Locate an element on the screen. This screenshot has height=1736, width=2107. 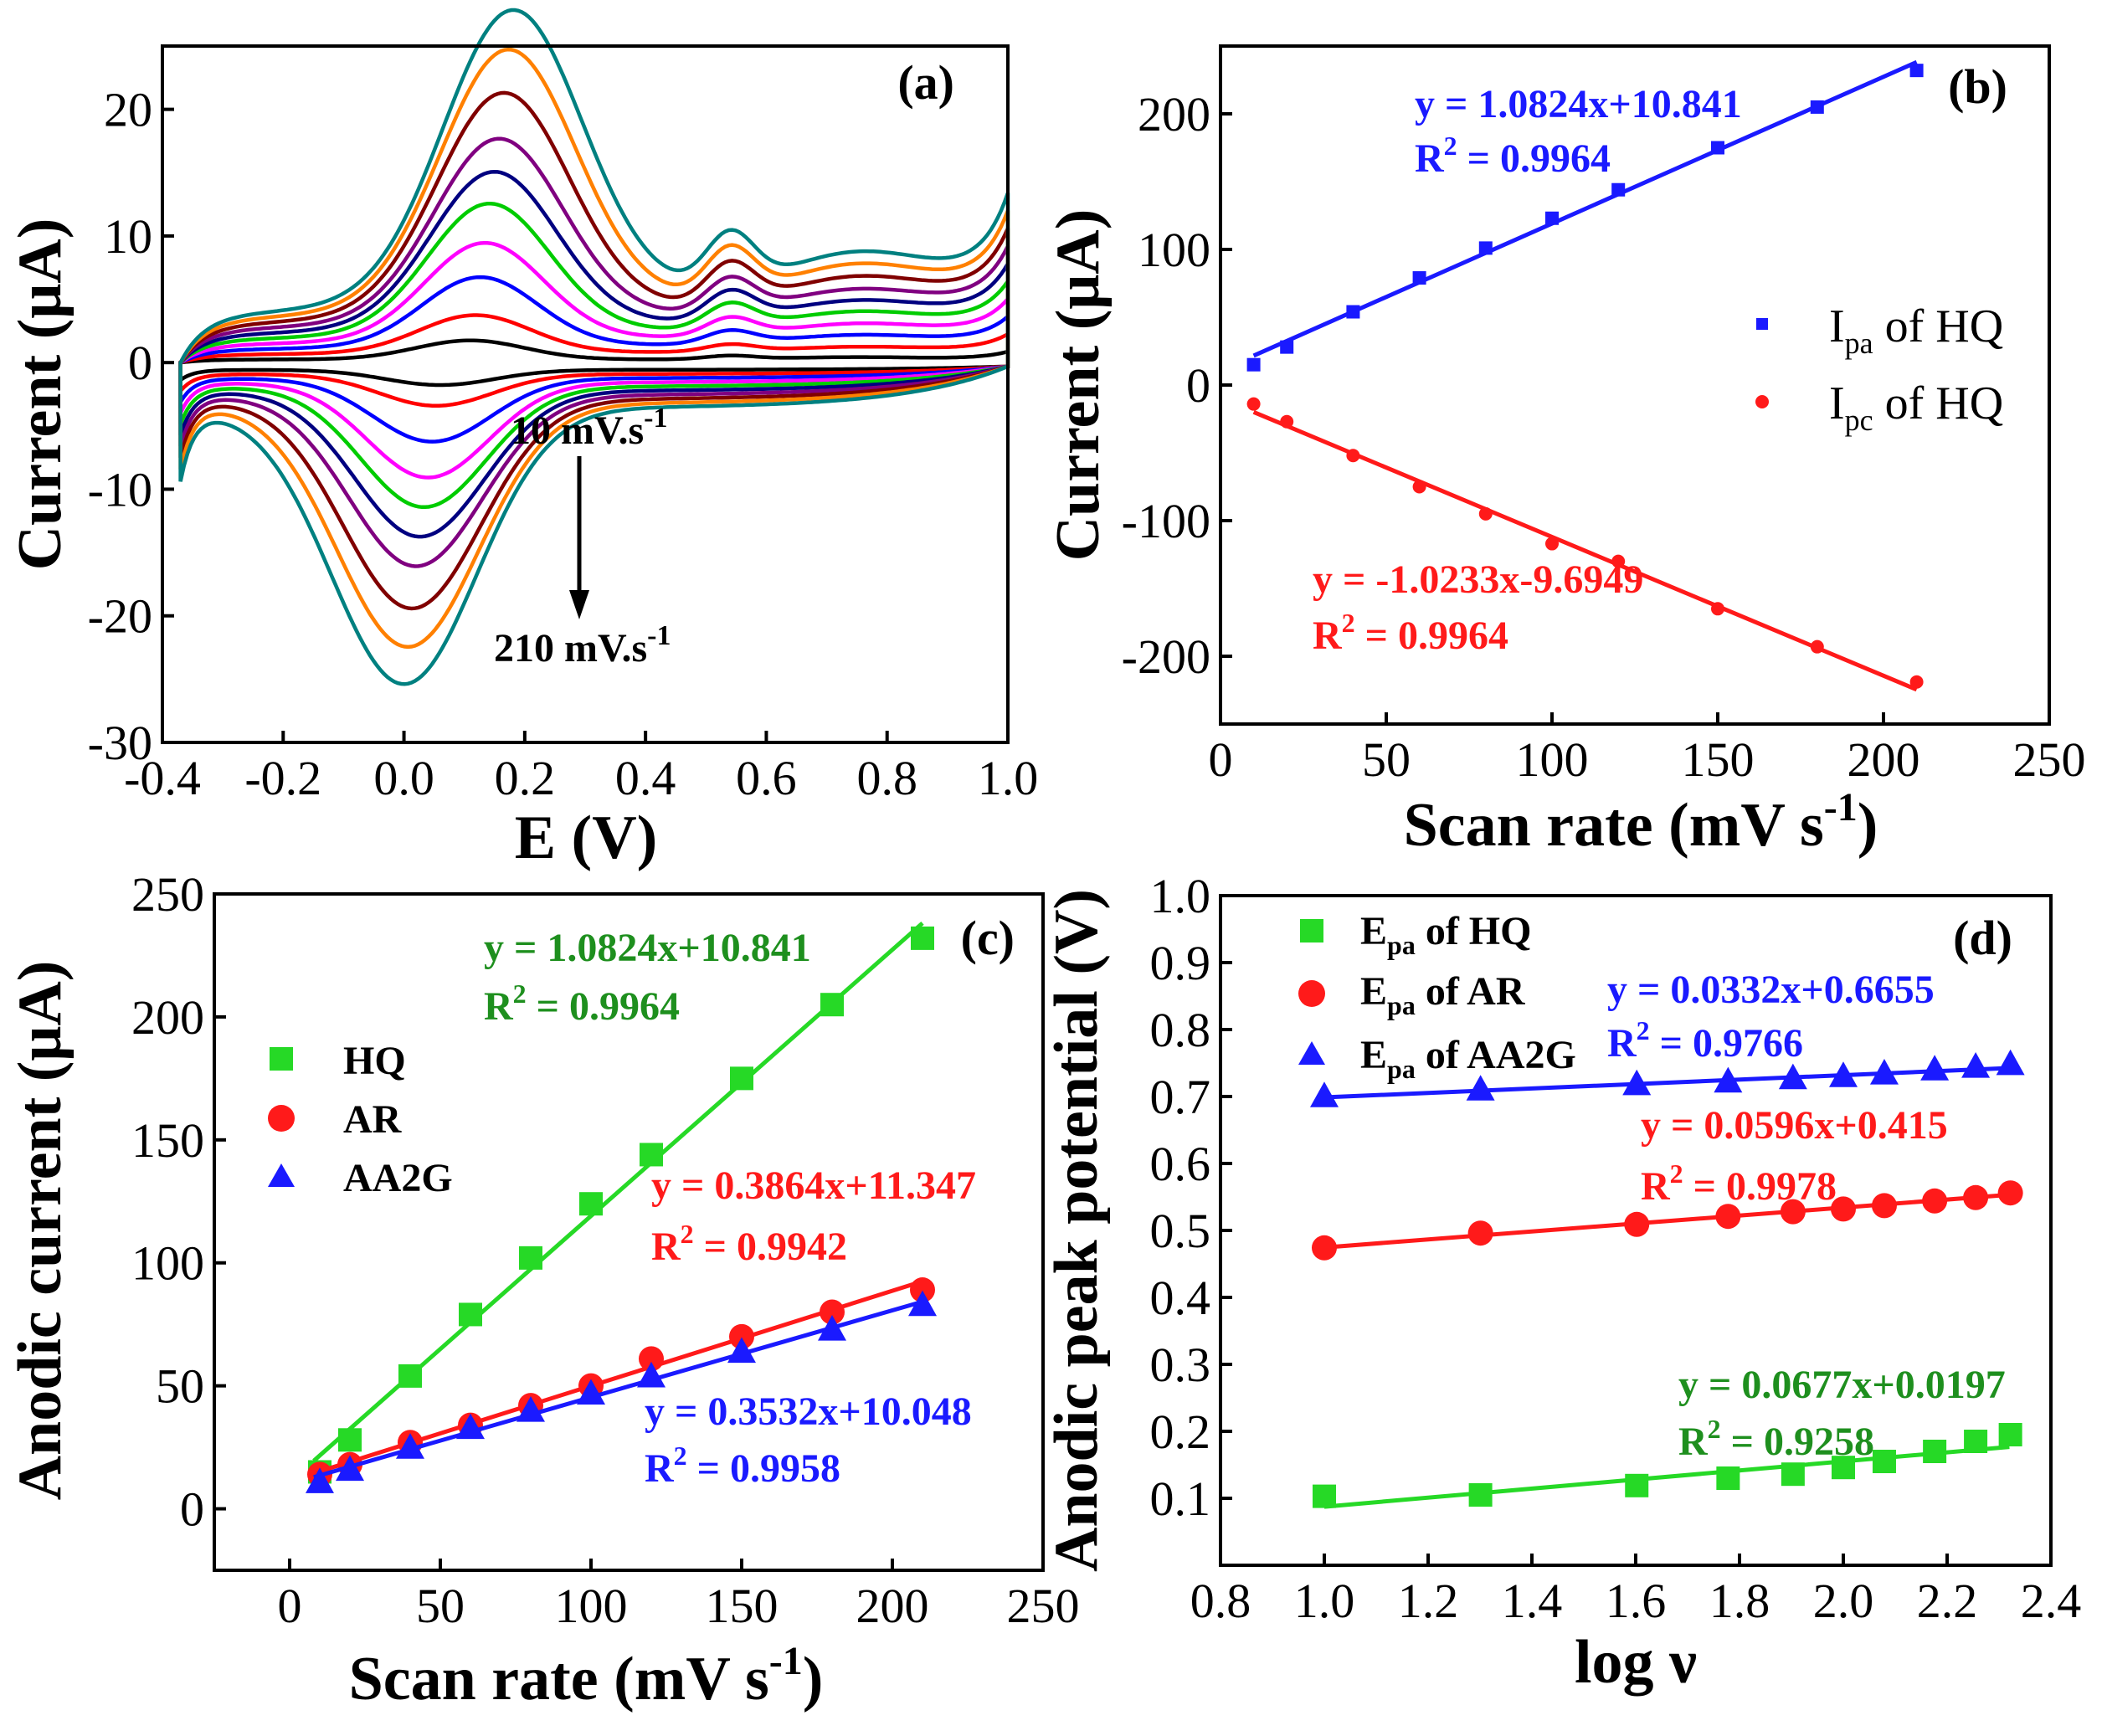
a-ytick-label: -20 is located at coordinates (120, 616).